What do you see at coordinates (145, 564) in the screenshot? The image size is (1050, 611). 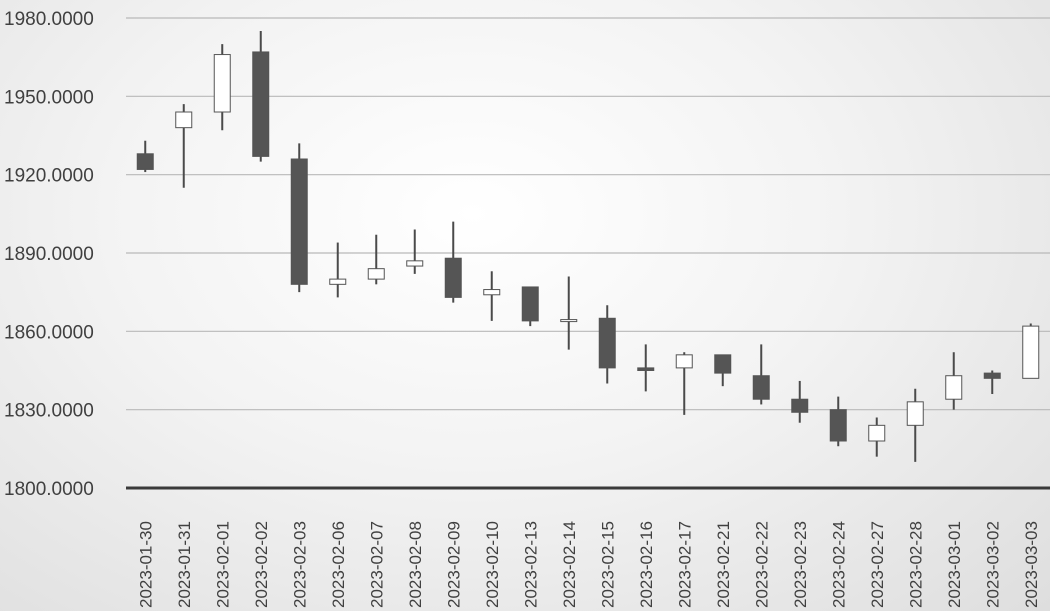 I see `x-tick-label: 2023-01-30` at bounding box center [145, 564].